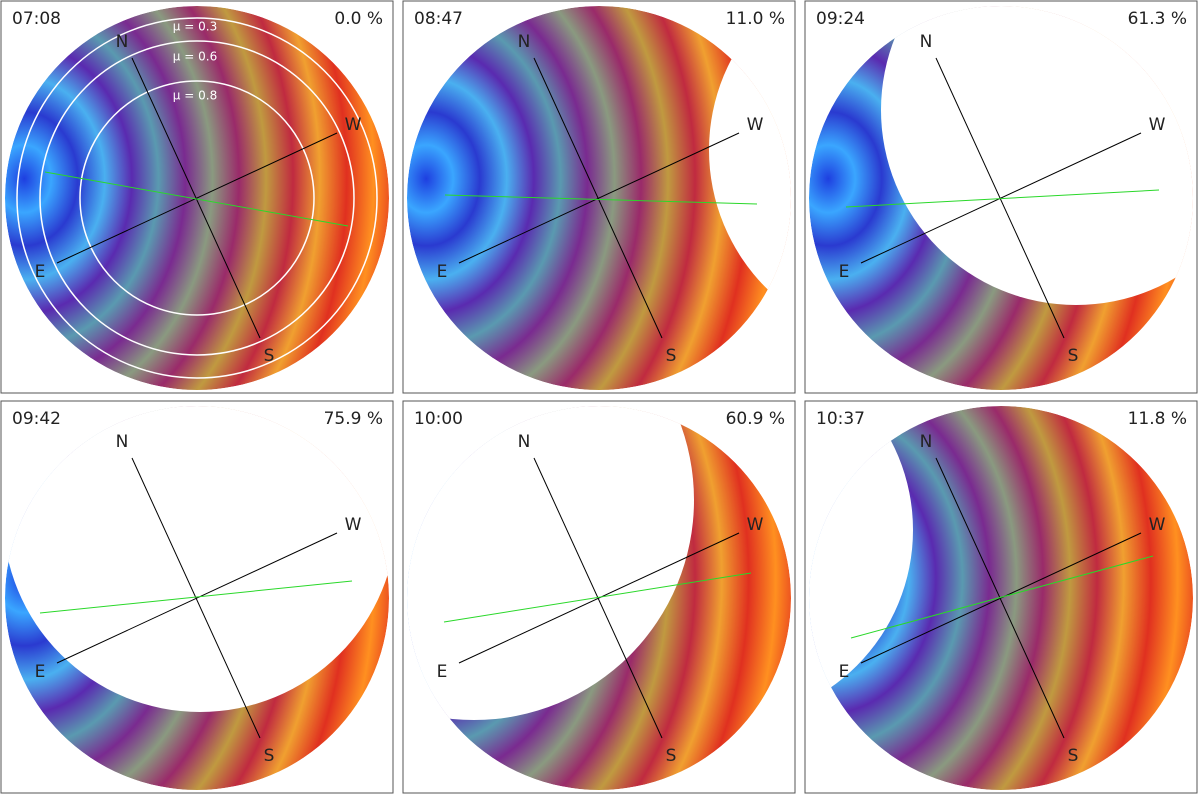 The image size is (1200, 795). I want to click on moon, so click(550, 563).